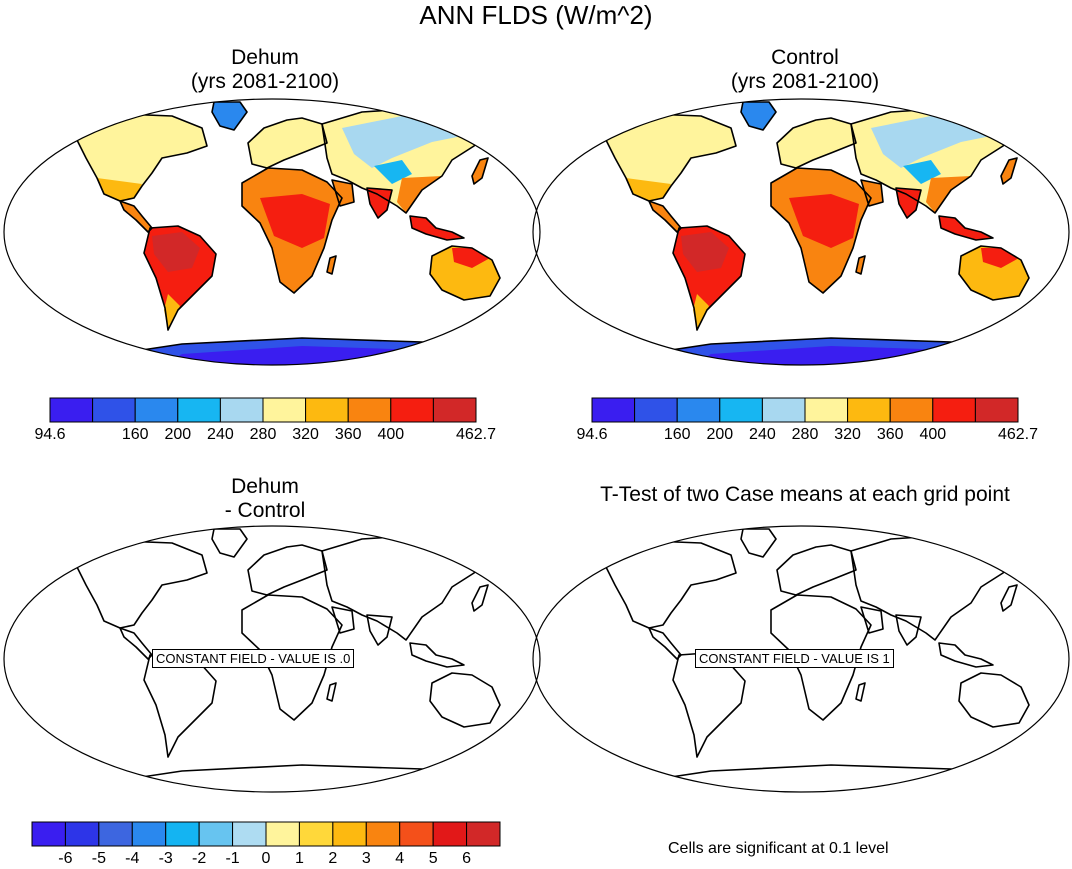  I want to click on colorbar-tick-label: 5, so click(433, 858).